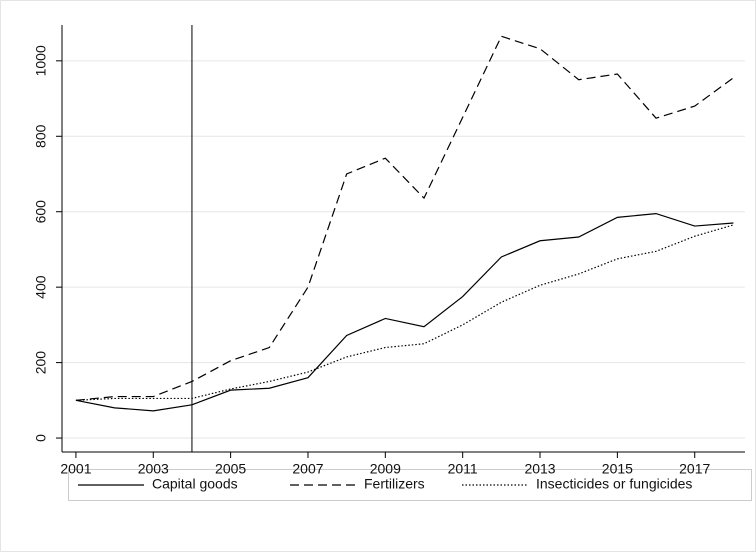 The width and height of the screenshot is (756, 552). I want to click on x-tick-label: 2001, so click(75, 469).